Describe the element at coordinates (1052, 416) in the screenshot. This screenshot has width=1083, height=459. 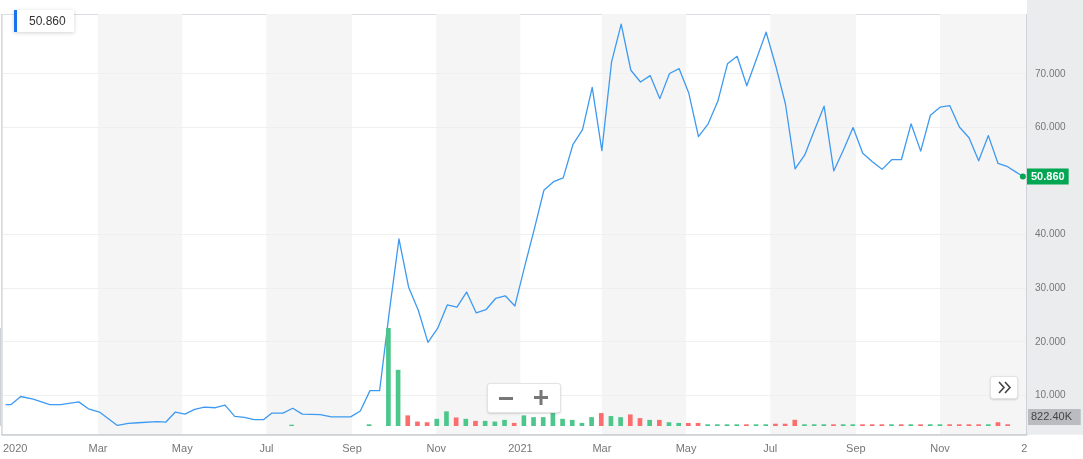
I see `text: 822.40K` at that location.